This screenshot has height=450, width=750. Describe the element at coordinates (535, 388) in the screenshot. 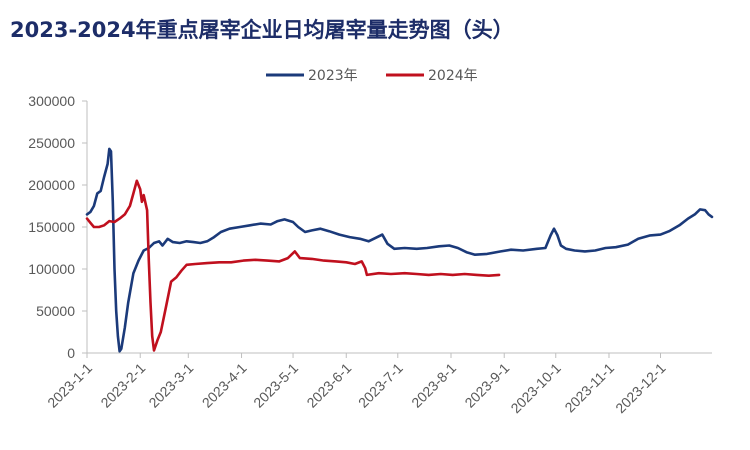

I see `x-tick-label: 2023-10-1` at that location.